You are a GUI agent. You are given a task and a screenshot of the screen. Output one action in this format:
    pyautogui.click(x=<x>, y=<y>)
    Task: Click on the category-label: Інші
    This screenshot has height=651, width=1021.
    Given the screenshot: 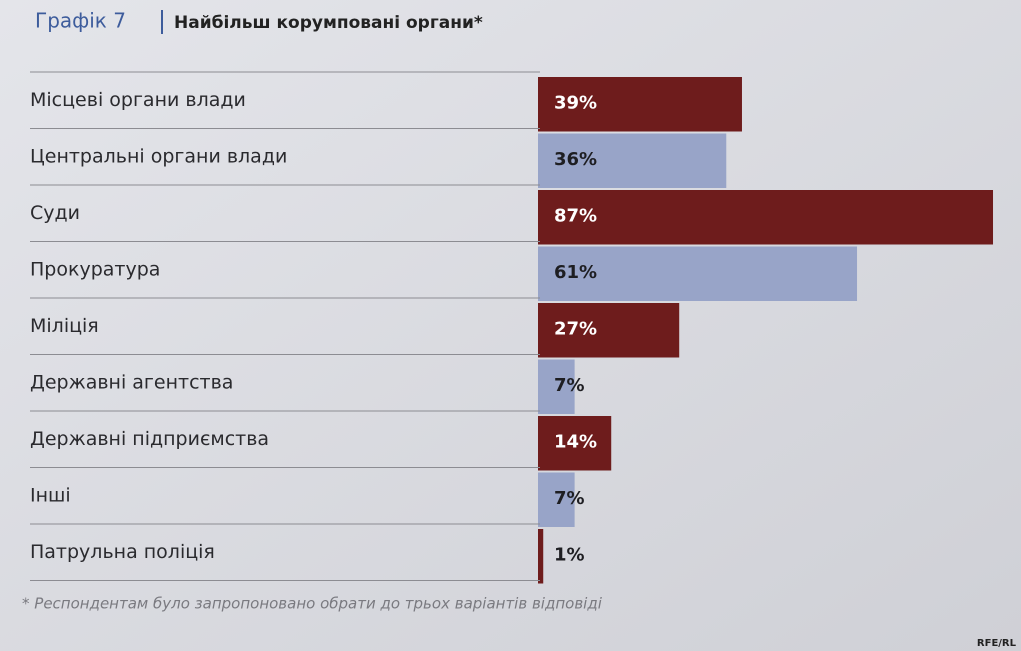 What is the action you would take?
    pyautogui.click(x=50, y=495)
    